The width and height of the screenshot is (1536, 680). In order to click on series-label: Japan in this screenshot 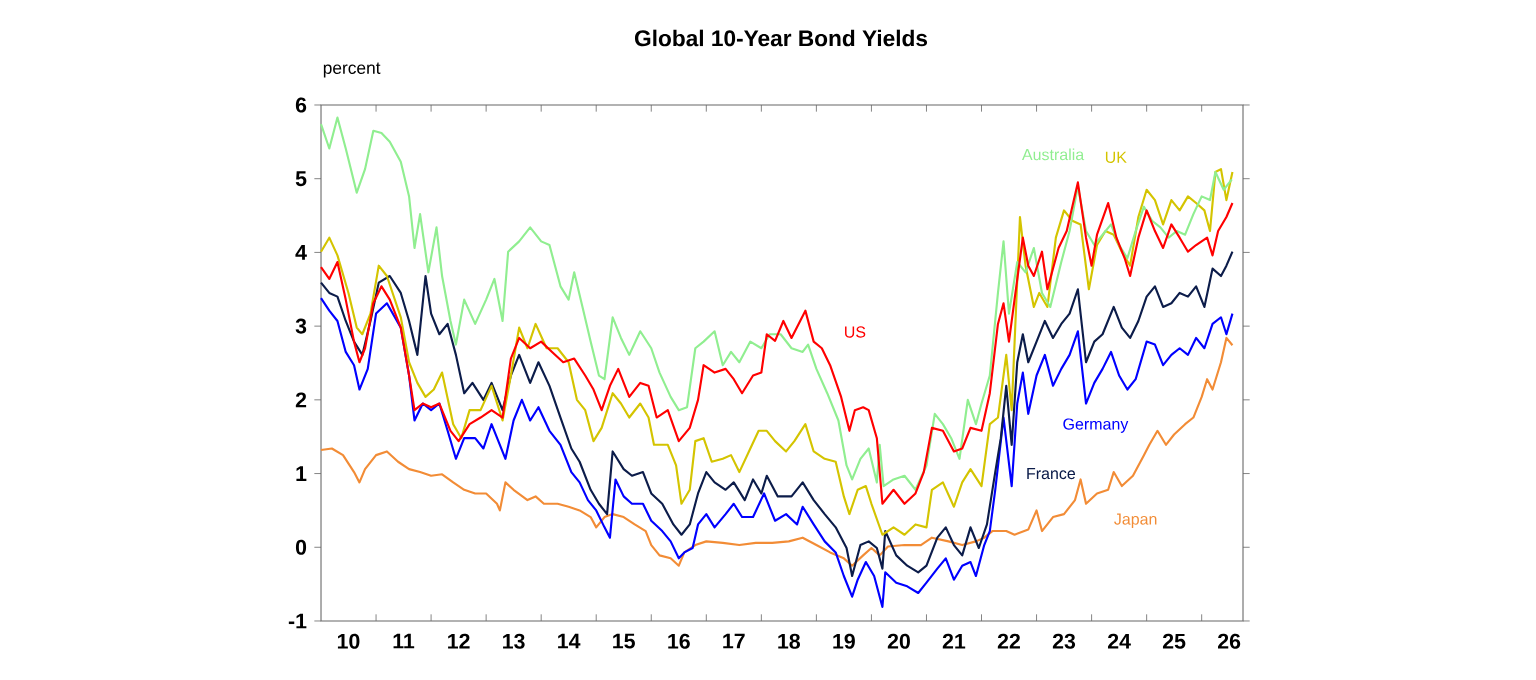, I will do `click(1135, 520)`.